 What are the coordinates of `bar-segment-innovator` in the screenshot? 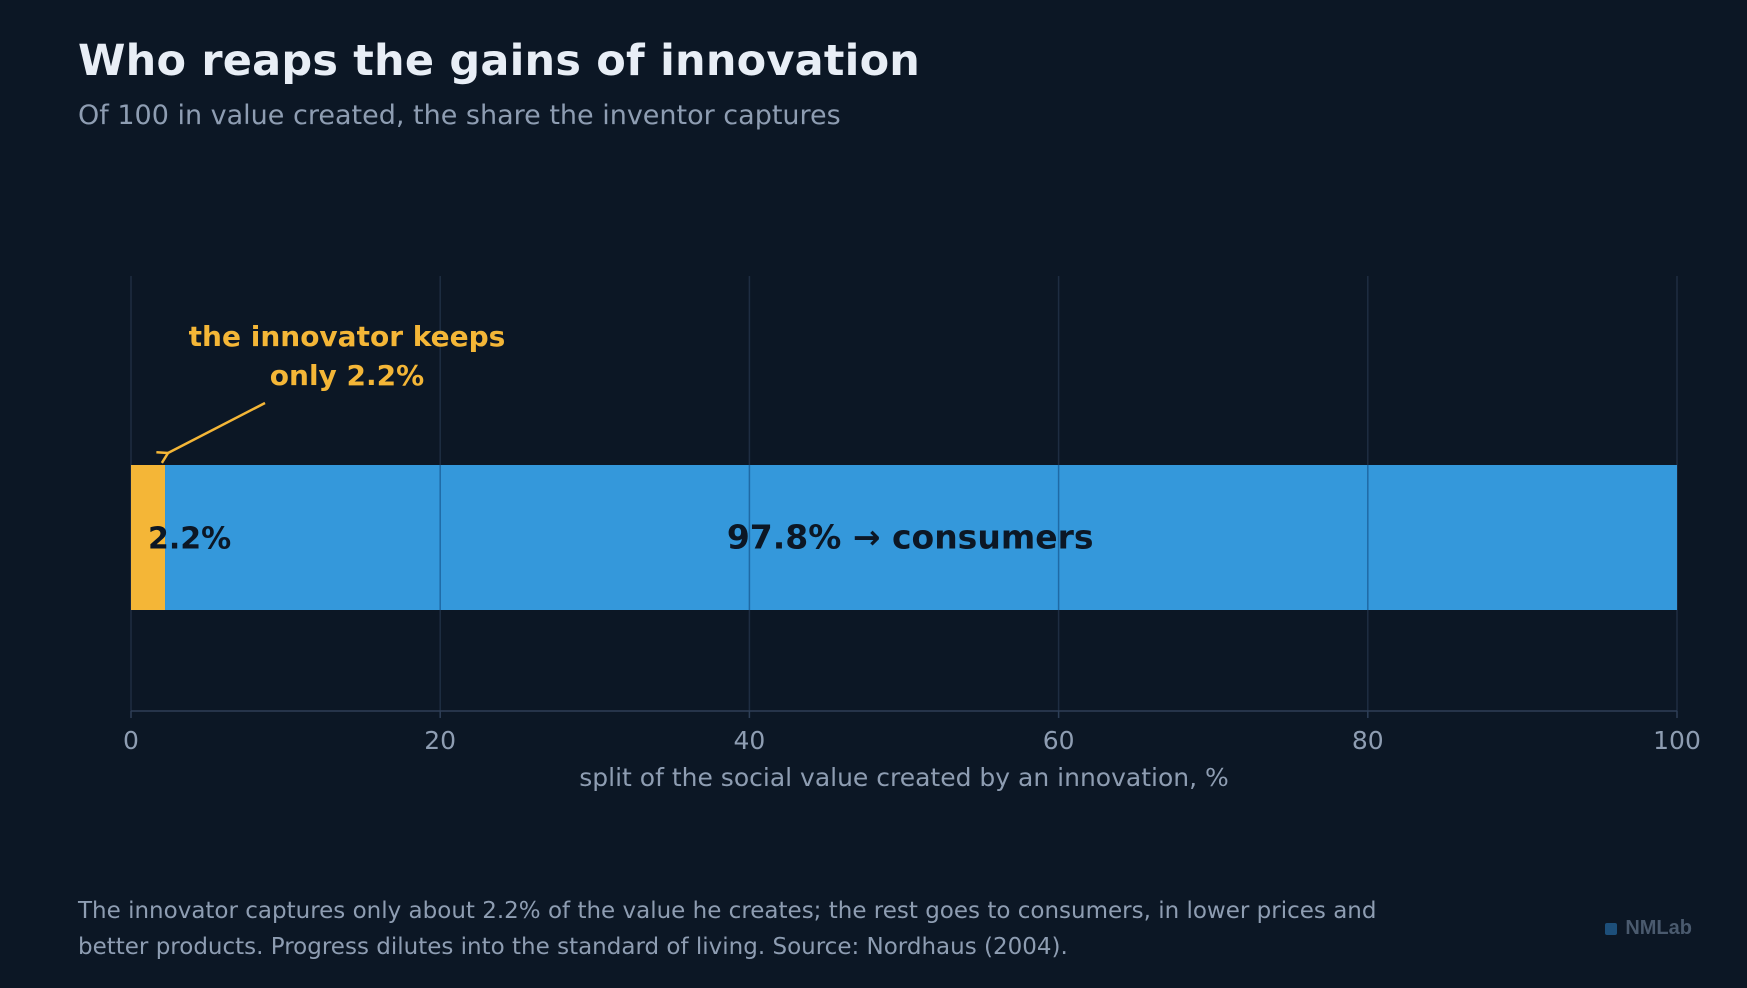 It's located at (148, 537).